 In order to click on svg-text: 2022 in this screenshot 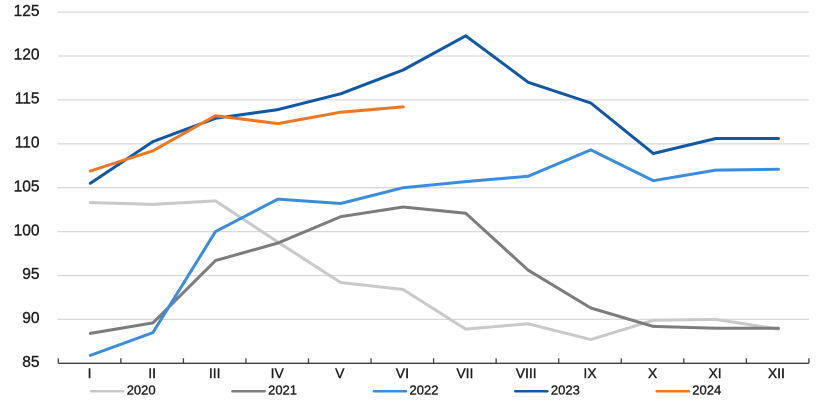, I will do `click(424, 390)`.